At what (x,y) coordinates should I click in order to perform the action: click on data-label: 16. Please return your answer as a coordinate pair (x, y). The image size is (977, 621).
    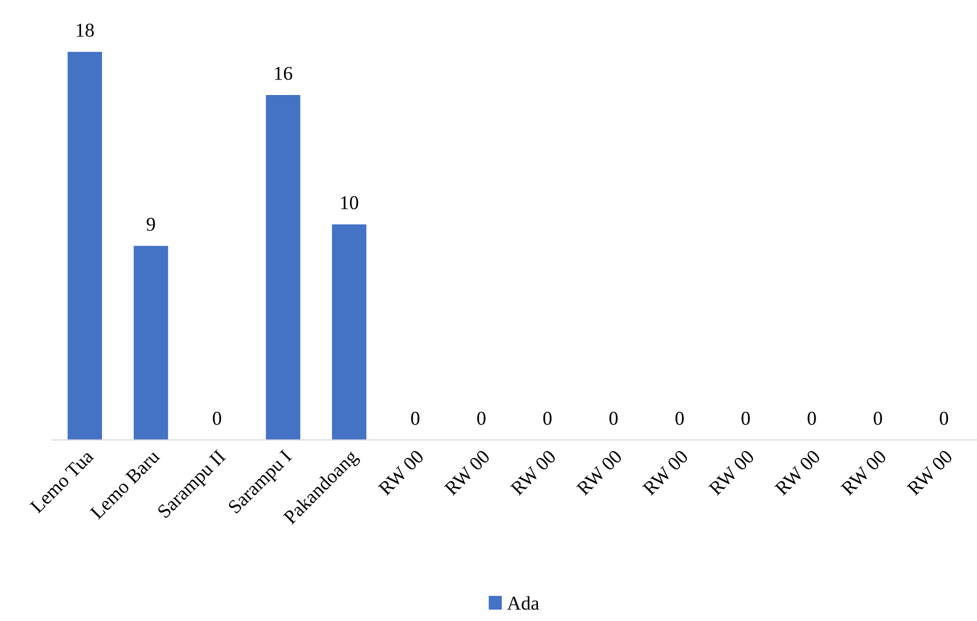
    Looking at the image, I should click on (283, 73).